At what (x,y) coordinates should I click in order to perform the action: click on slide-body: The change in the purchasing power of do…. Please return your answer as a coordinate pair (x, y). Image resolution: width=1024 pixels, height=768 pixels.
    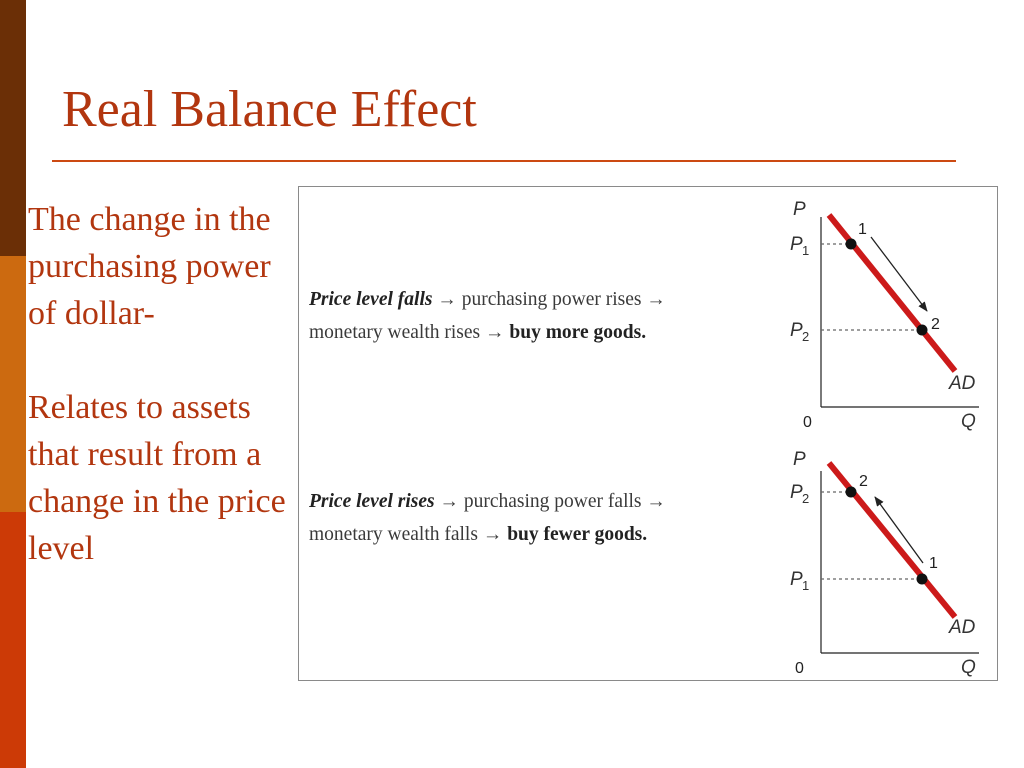
    Looking at the image, I should click on (159, 384).